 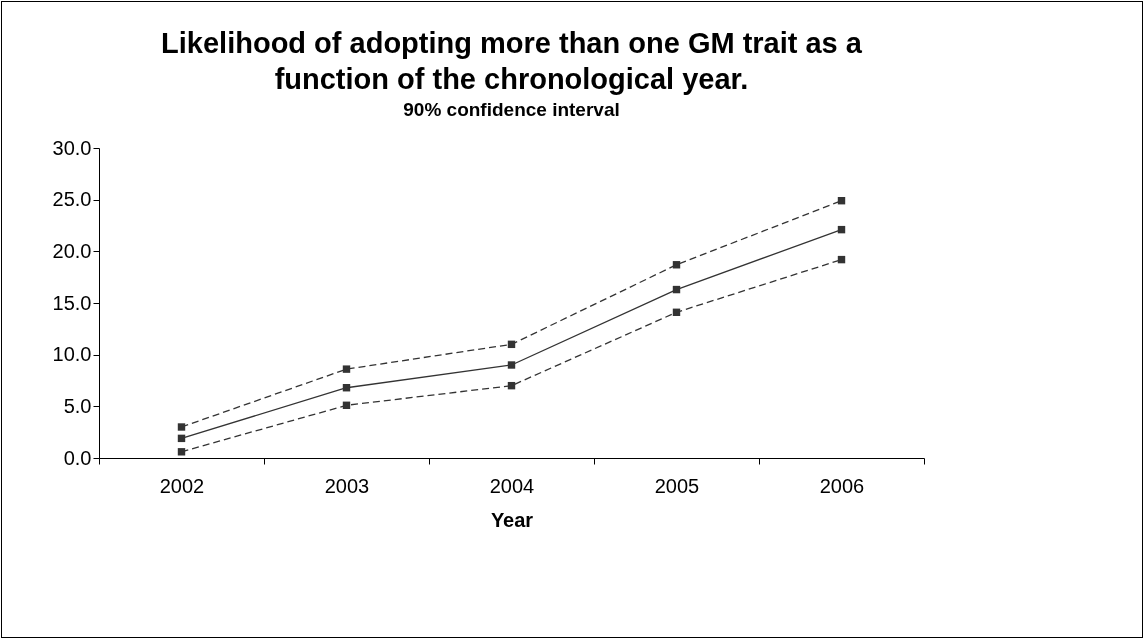 I want to click on y-tick-label: 30.0, so click(x=72, y=147).